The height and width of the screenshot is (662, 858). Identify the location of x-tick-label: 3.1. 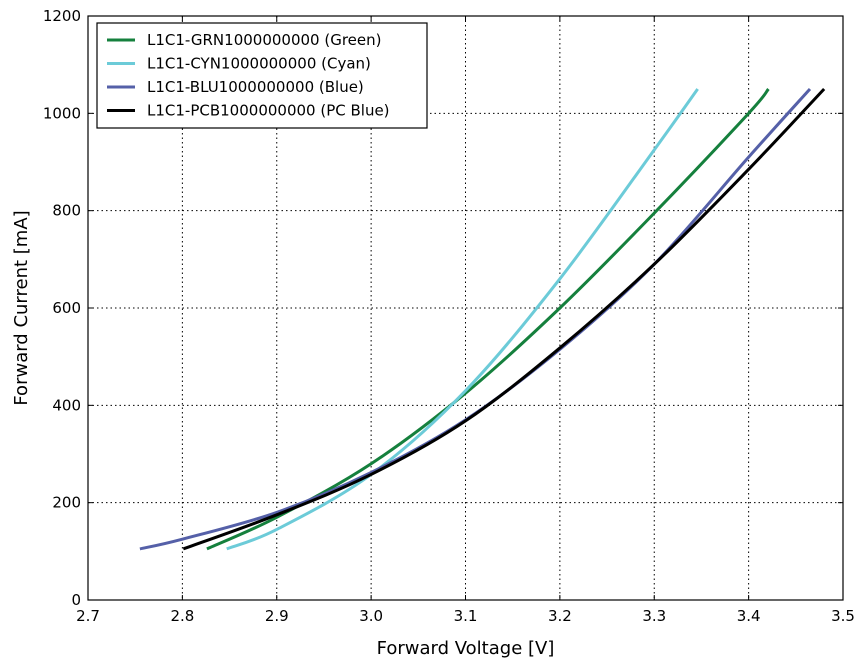
(466, 616).